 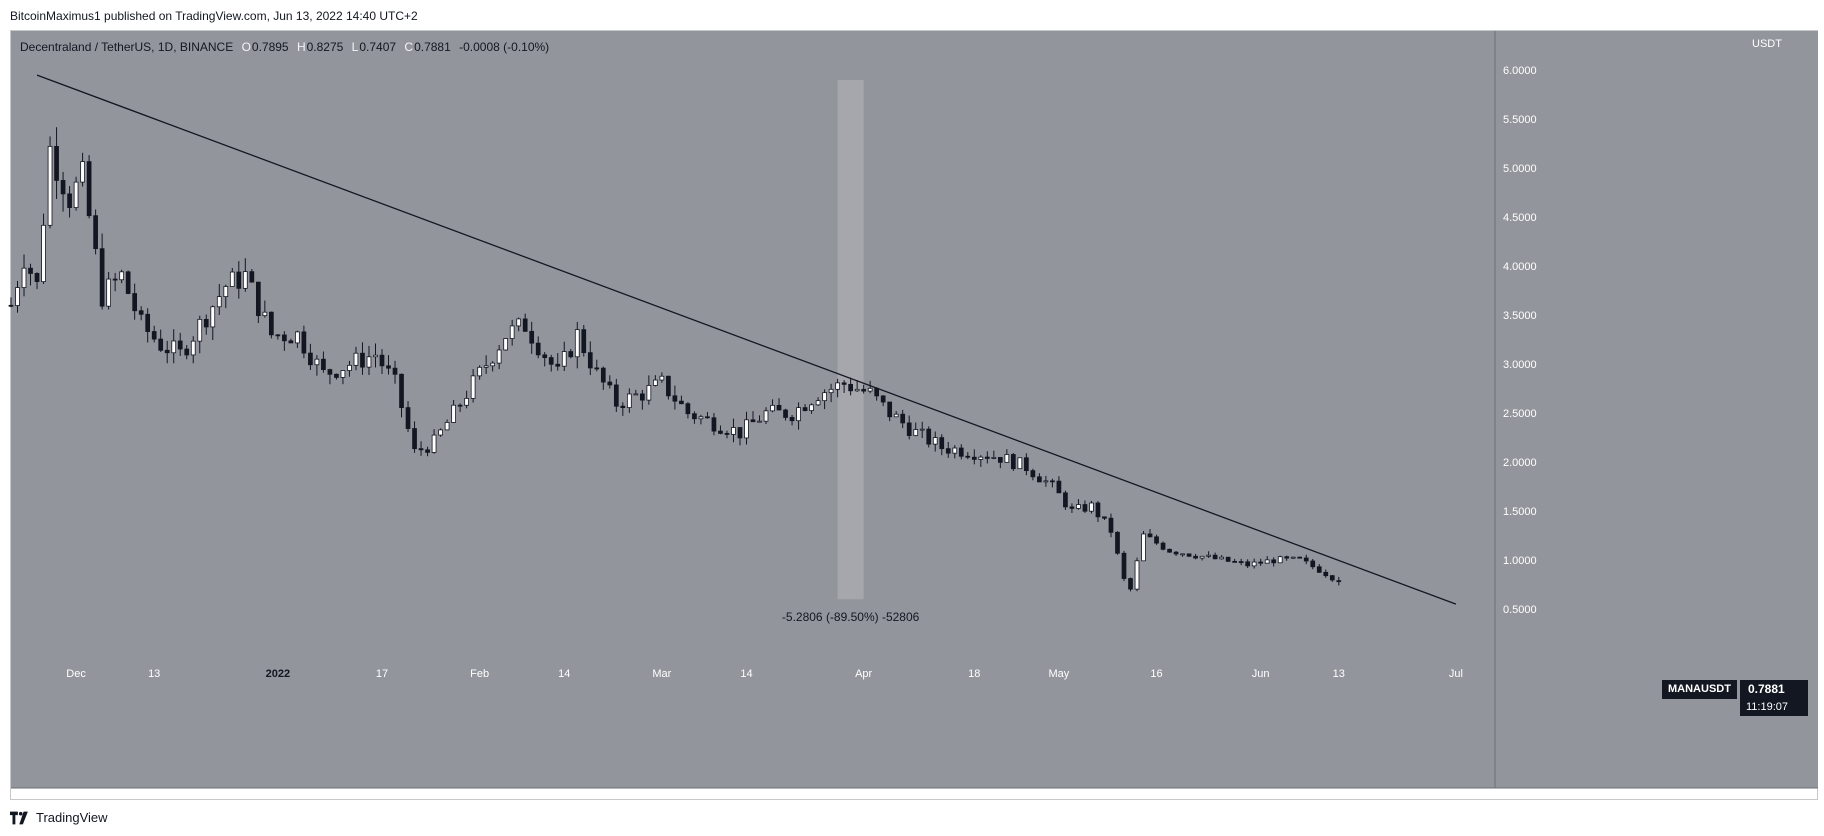 I want to click on highlight-band, so click(x=850, y=339).